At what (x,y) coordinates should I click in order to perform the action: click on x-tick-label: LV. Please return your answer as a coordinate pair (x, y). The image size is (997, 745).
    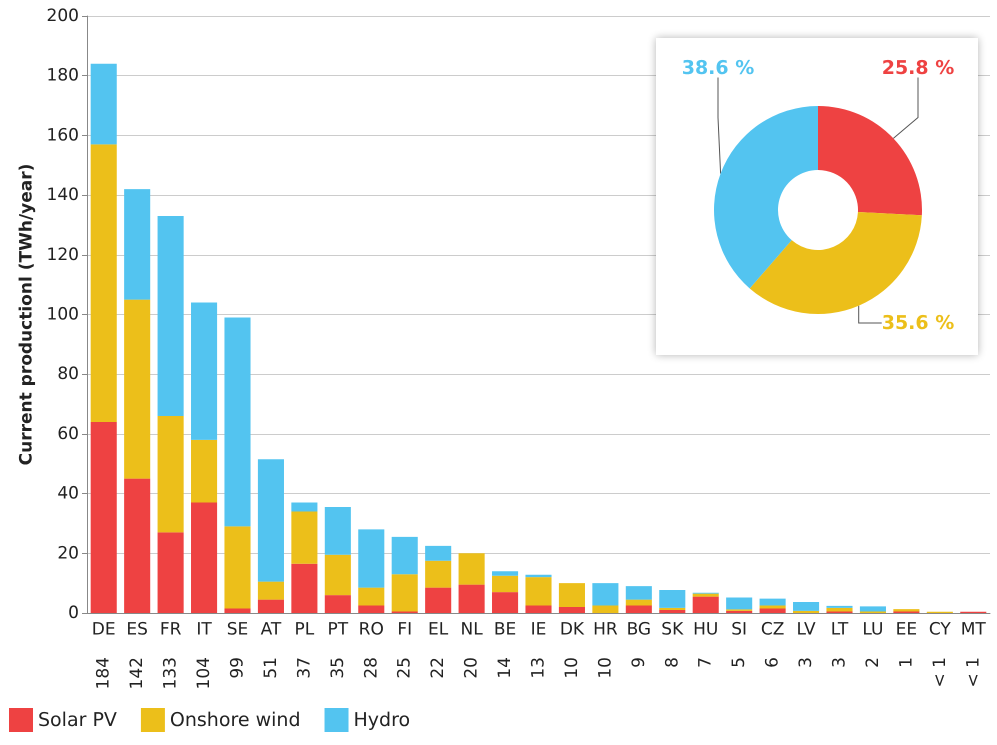
    Looking at the image, I should click on (806, 630).